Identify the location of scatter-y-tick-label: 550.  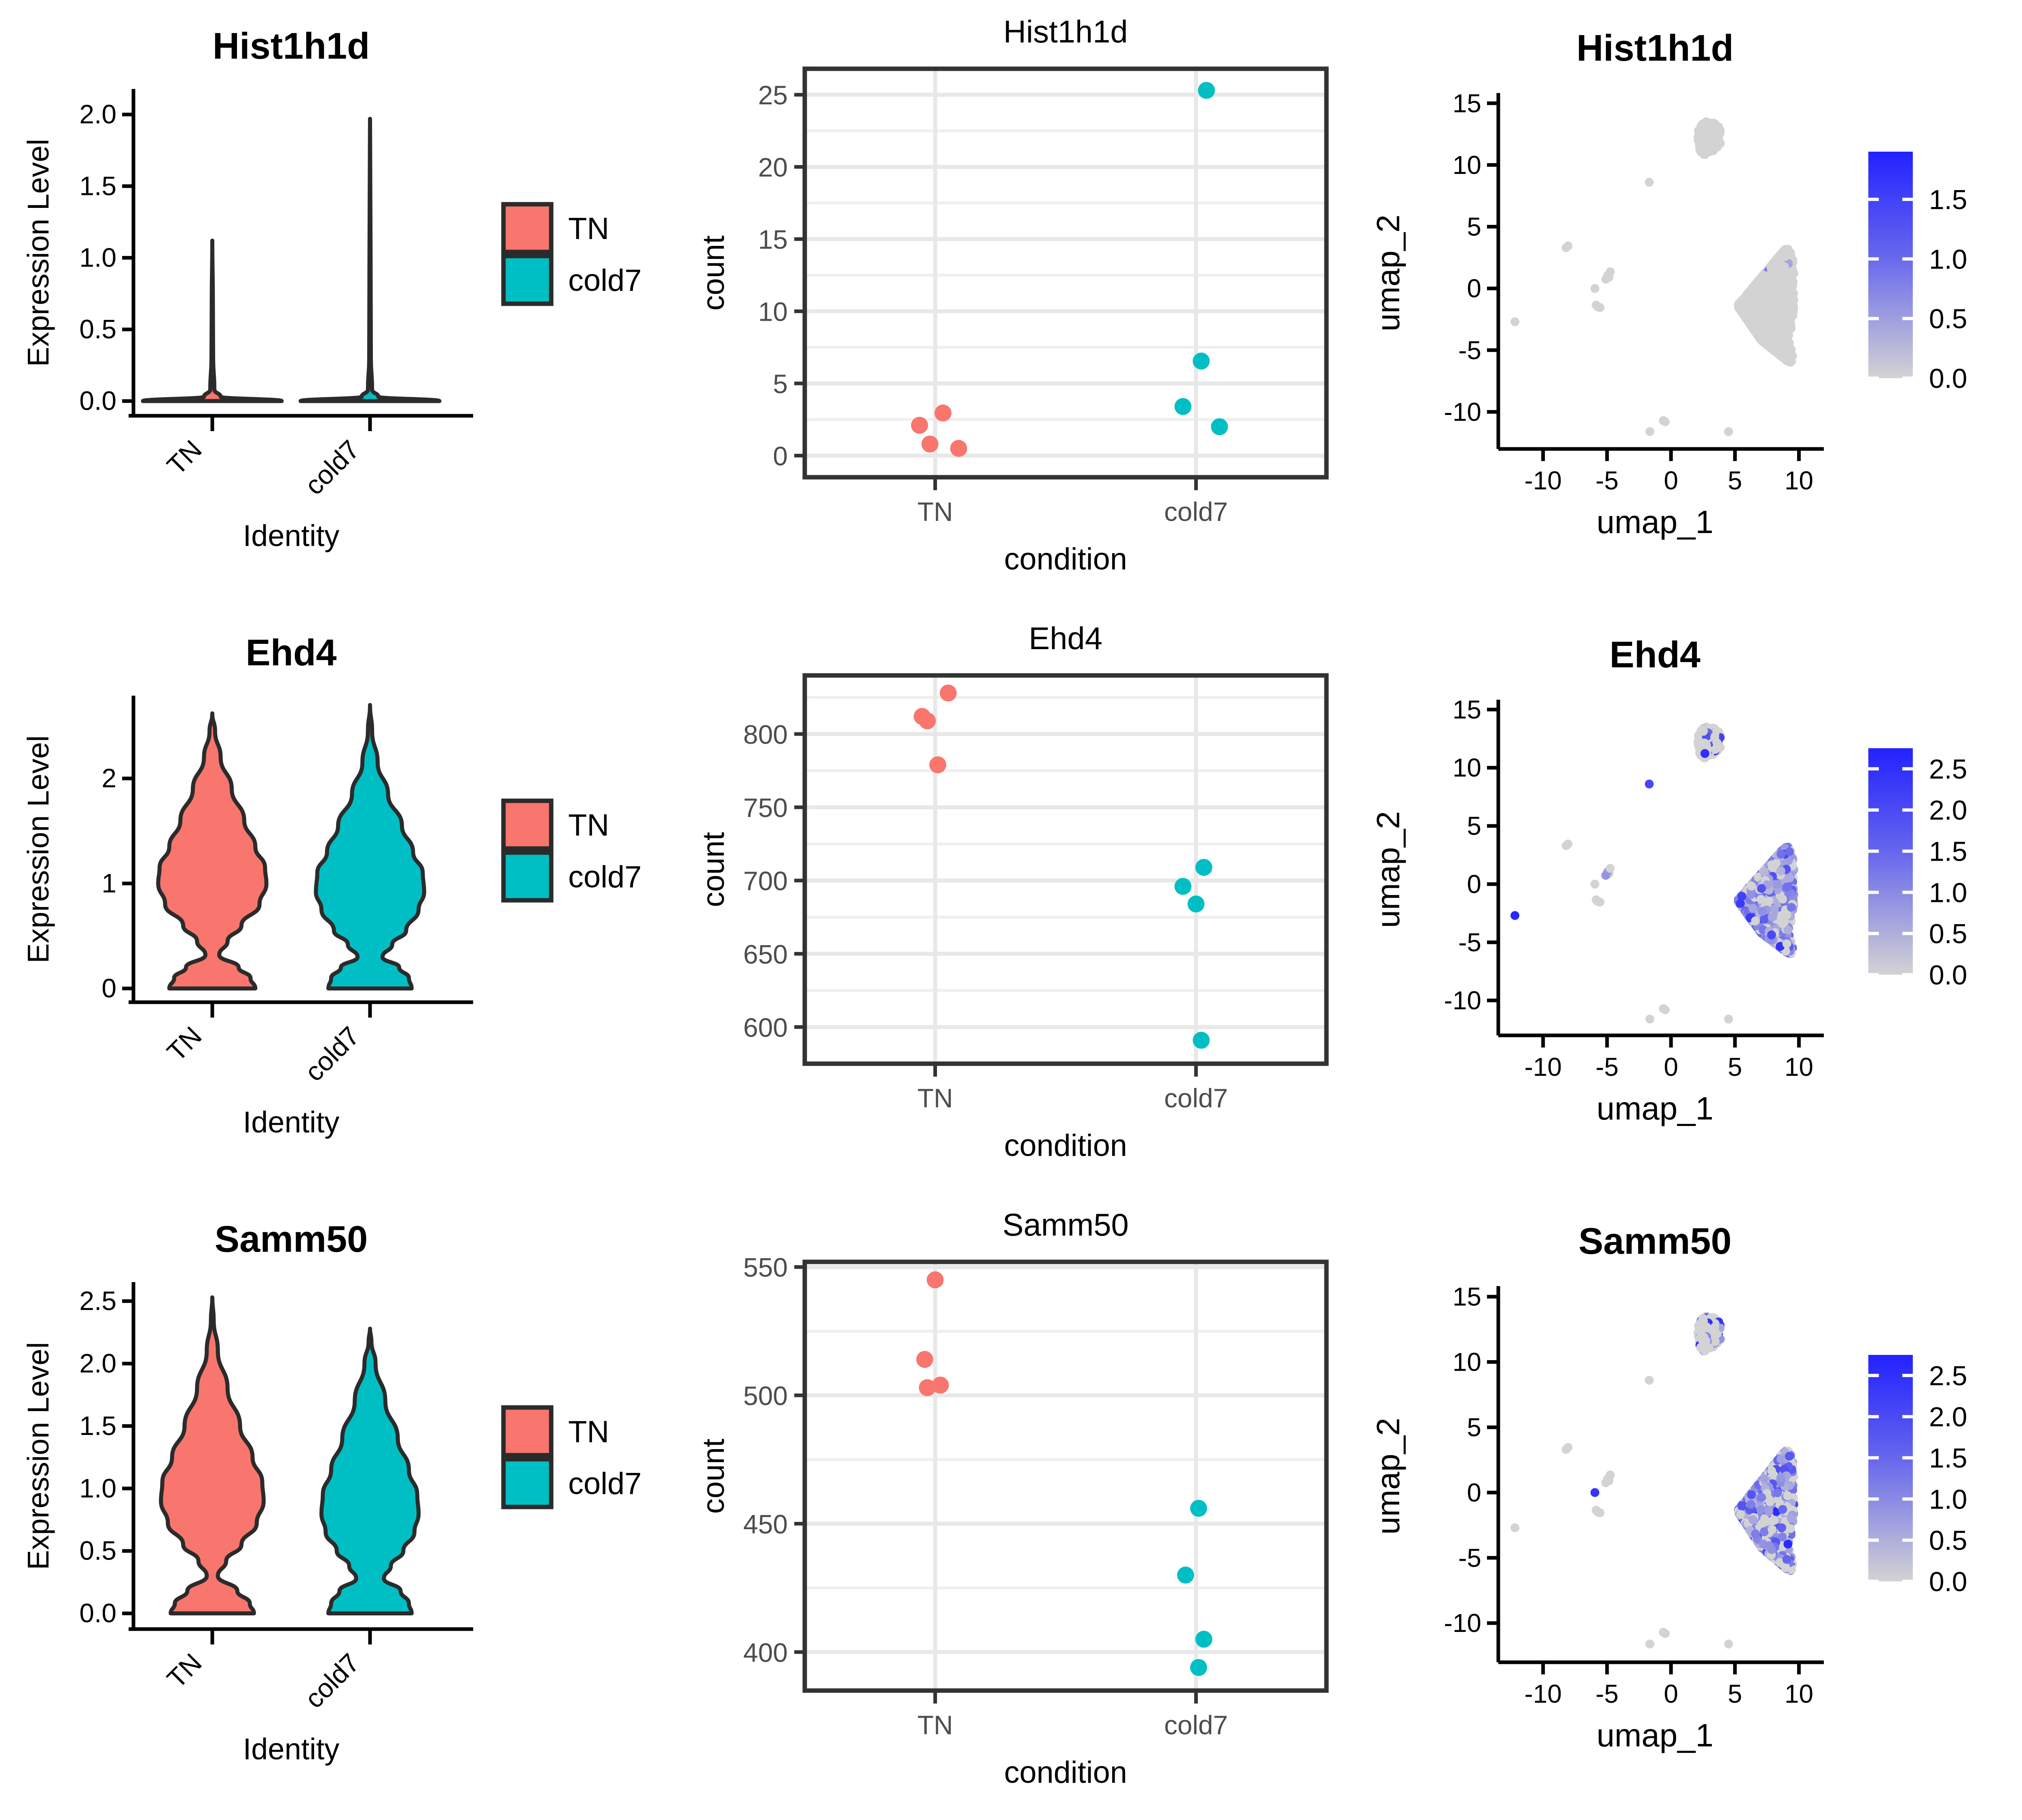
(765, 1267).